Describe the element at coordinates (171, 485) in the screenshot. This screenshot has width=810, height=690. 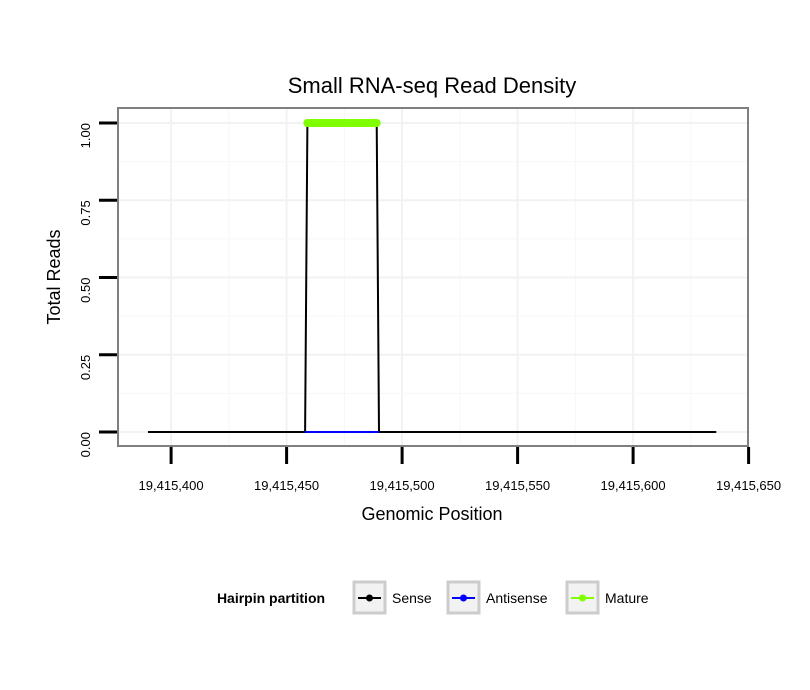
I see `x-tick-label: 19,415,400` at that location.